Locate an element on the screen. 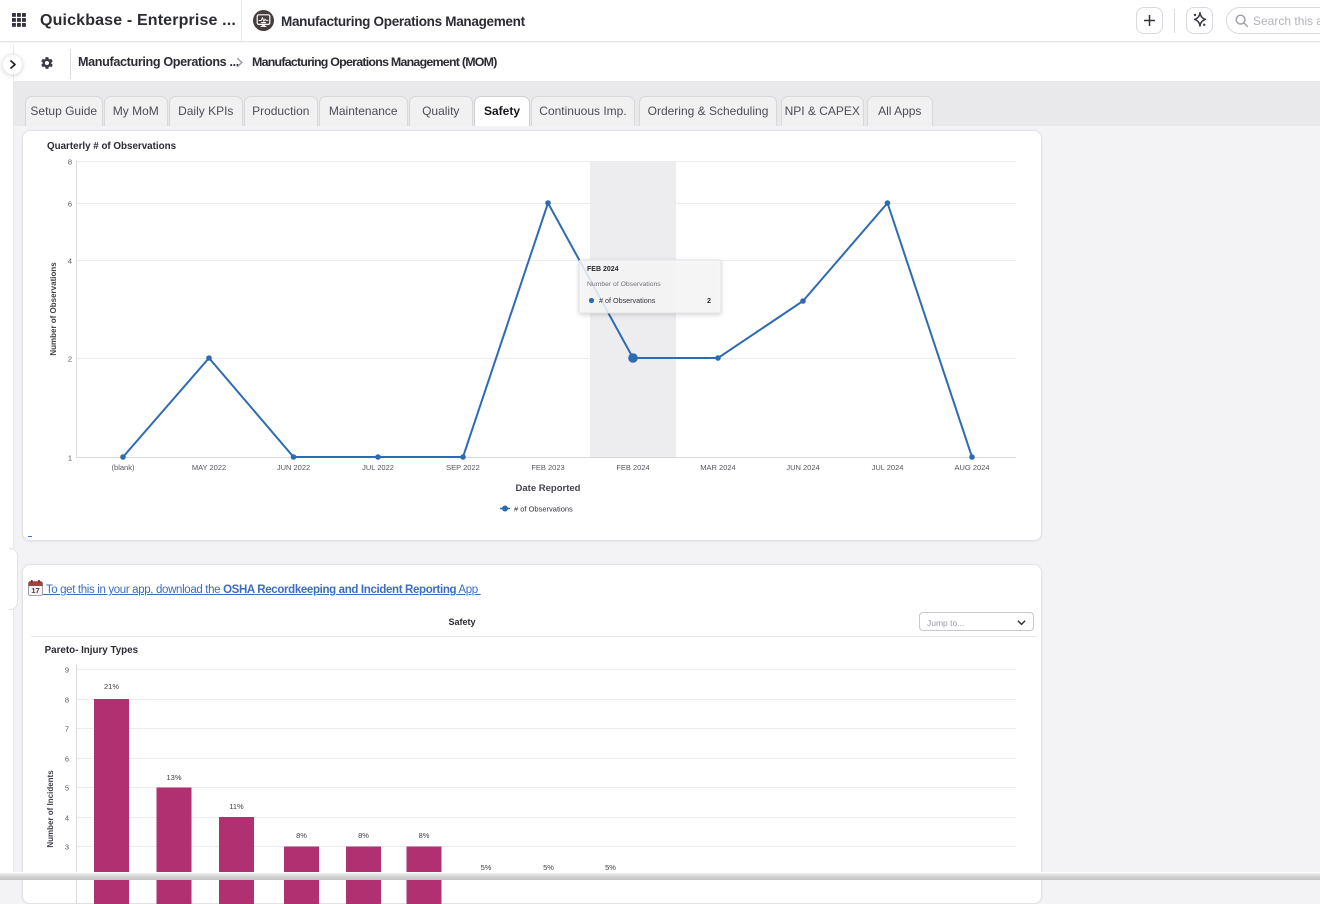 The width and height of the screenshot is (1320, 904). svg-text: FEB 2023 is located at coordinates (547, 467).